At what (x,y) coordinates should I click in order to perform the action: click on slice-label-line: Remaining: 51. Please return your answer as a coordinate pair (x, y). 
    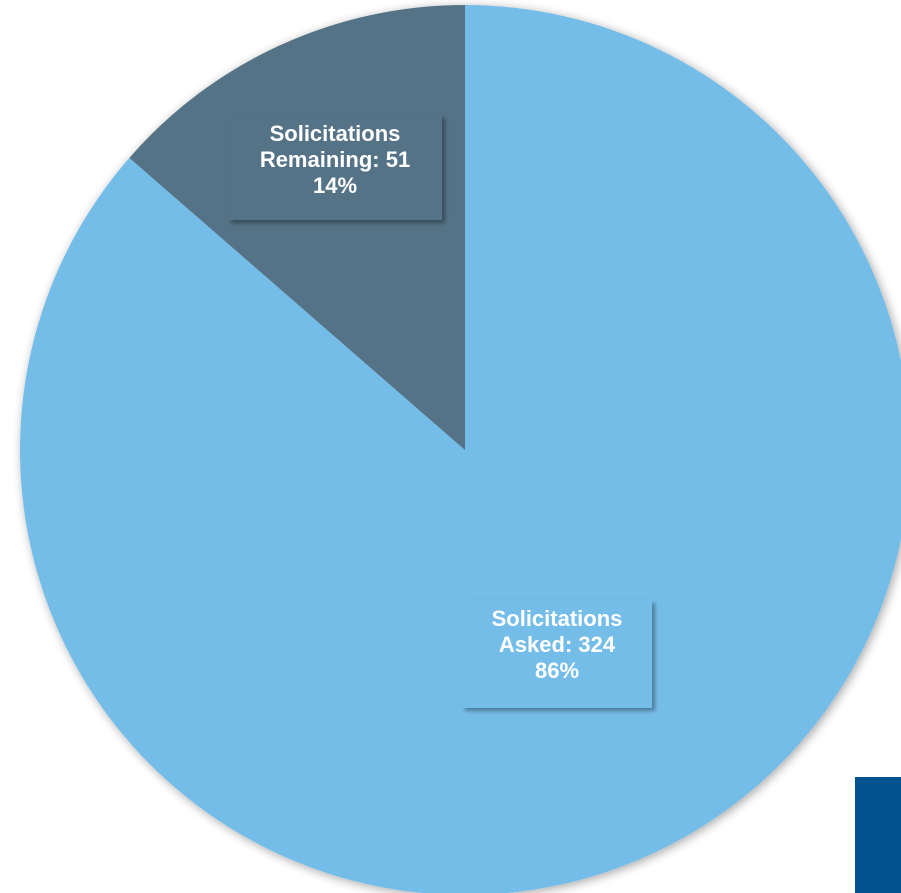
    Looking at the image, I should click on (335, 159).